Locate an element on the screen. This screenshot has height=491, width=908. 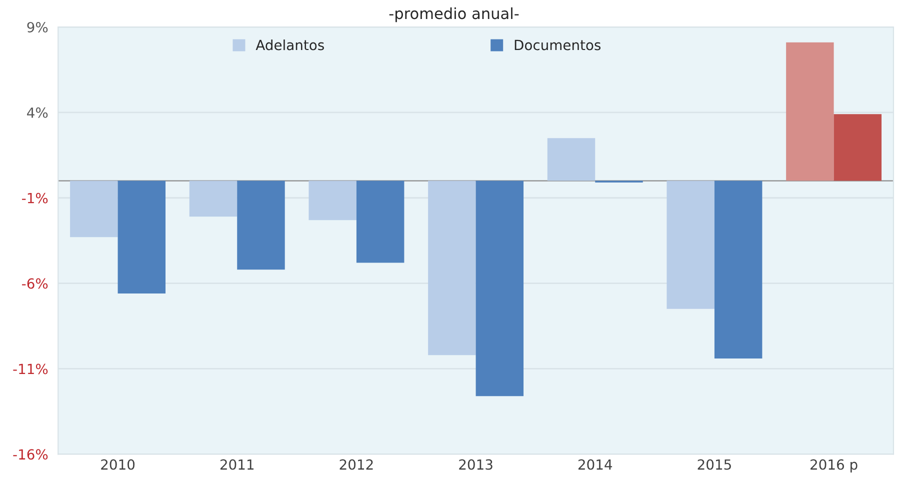
x-tick-label: 2014 is located at coordinates (595, 464).